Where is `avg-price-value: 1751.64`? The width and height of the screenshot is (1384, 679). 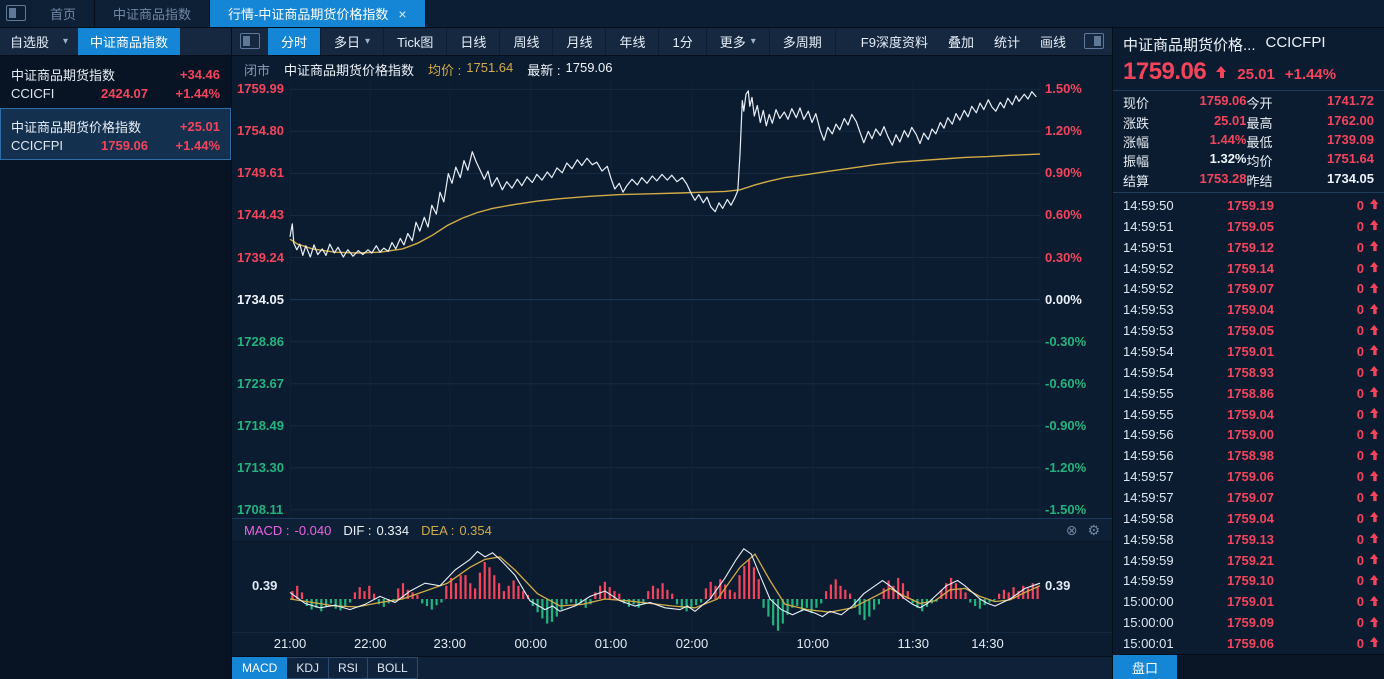 avg-price-value: 1751.64 is located at coordinates (490, 67).